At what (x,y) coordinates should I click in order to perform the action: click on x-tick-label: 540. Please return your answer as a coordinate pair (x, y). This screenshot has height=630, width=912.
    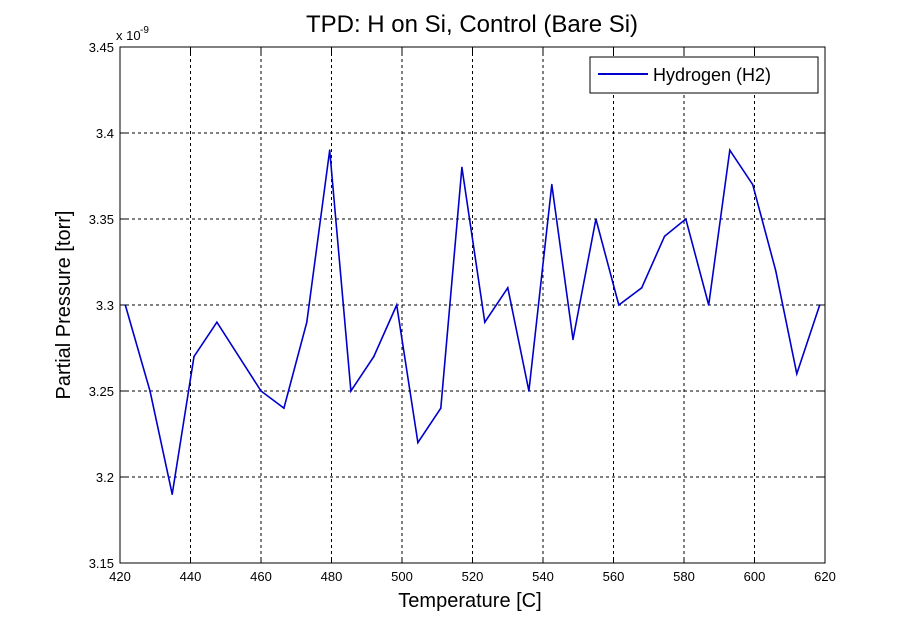
    Looking at the image, I should click on (543, 576).